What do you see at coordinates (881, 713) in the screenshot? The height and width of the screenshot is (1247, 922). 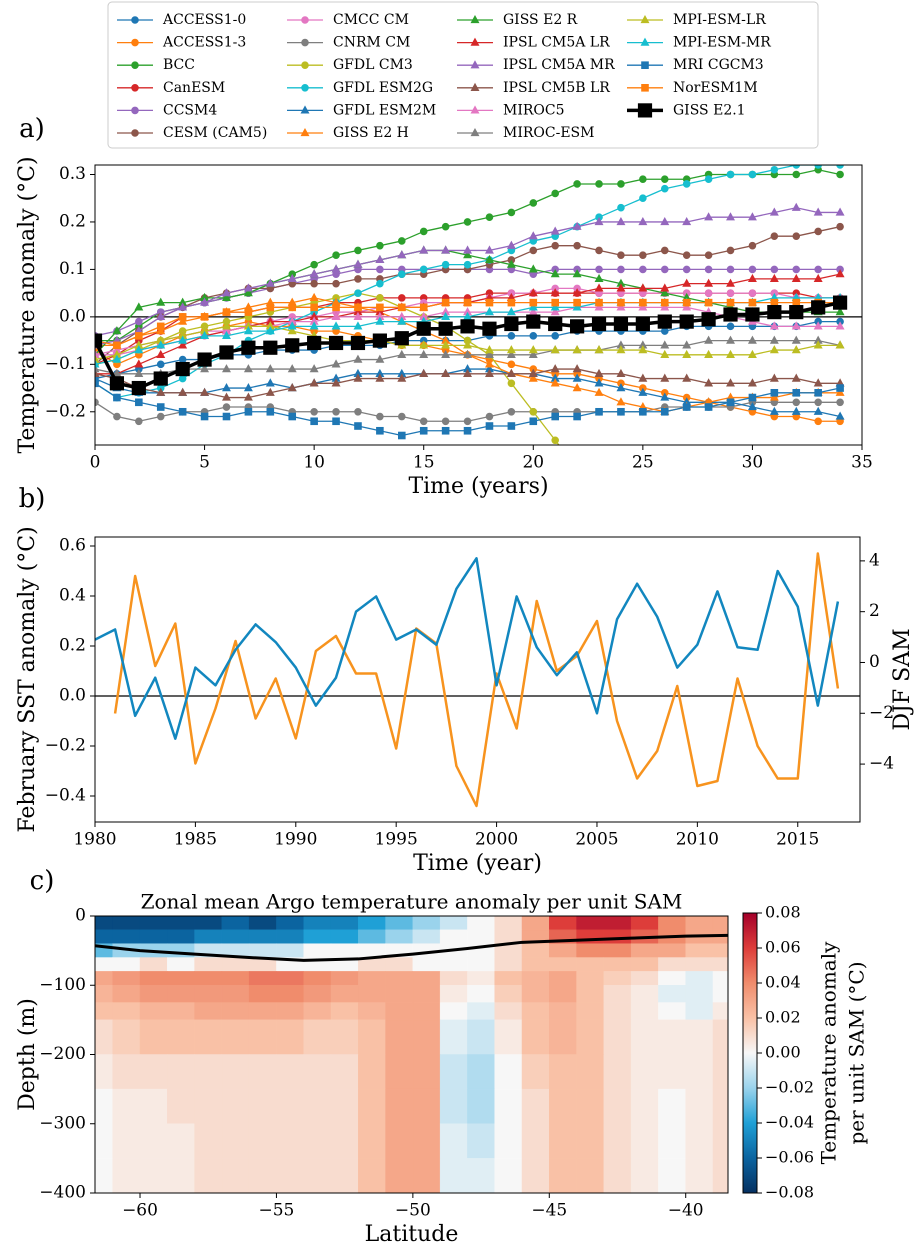 I see `y2-tick-label: −2` at bounding box center [881, 713].